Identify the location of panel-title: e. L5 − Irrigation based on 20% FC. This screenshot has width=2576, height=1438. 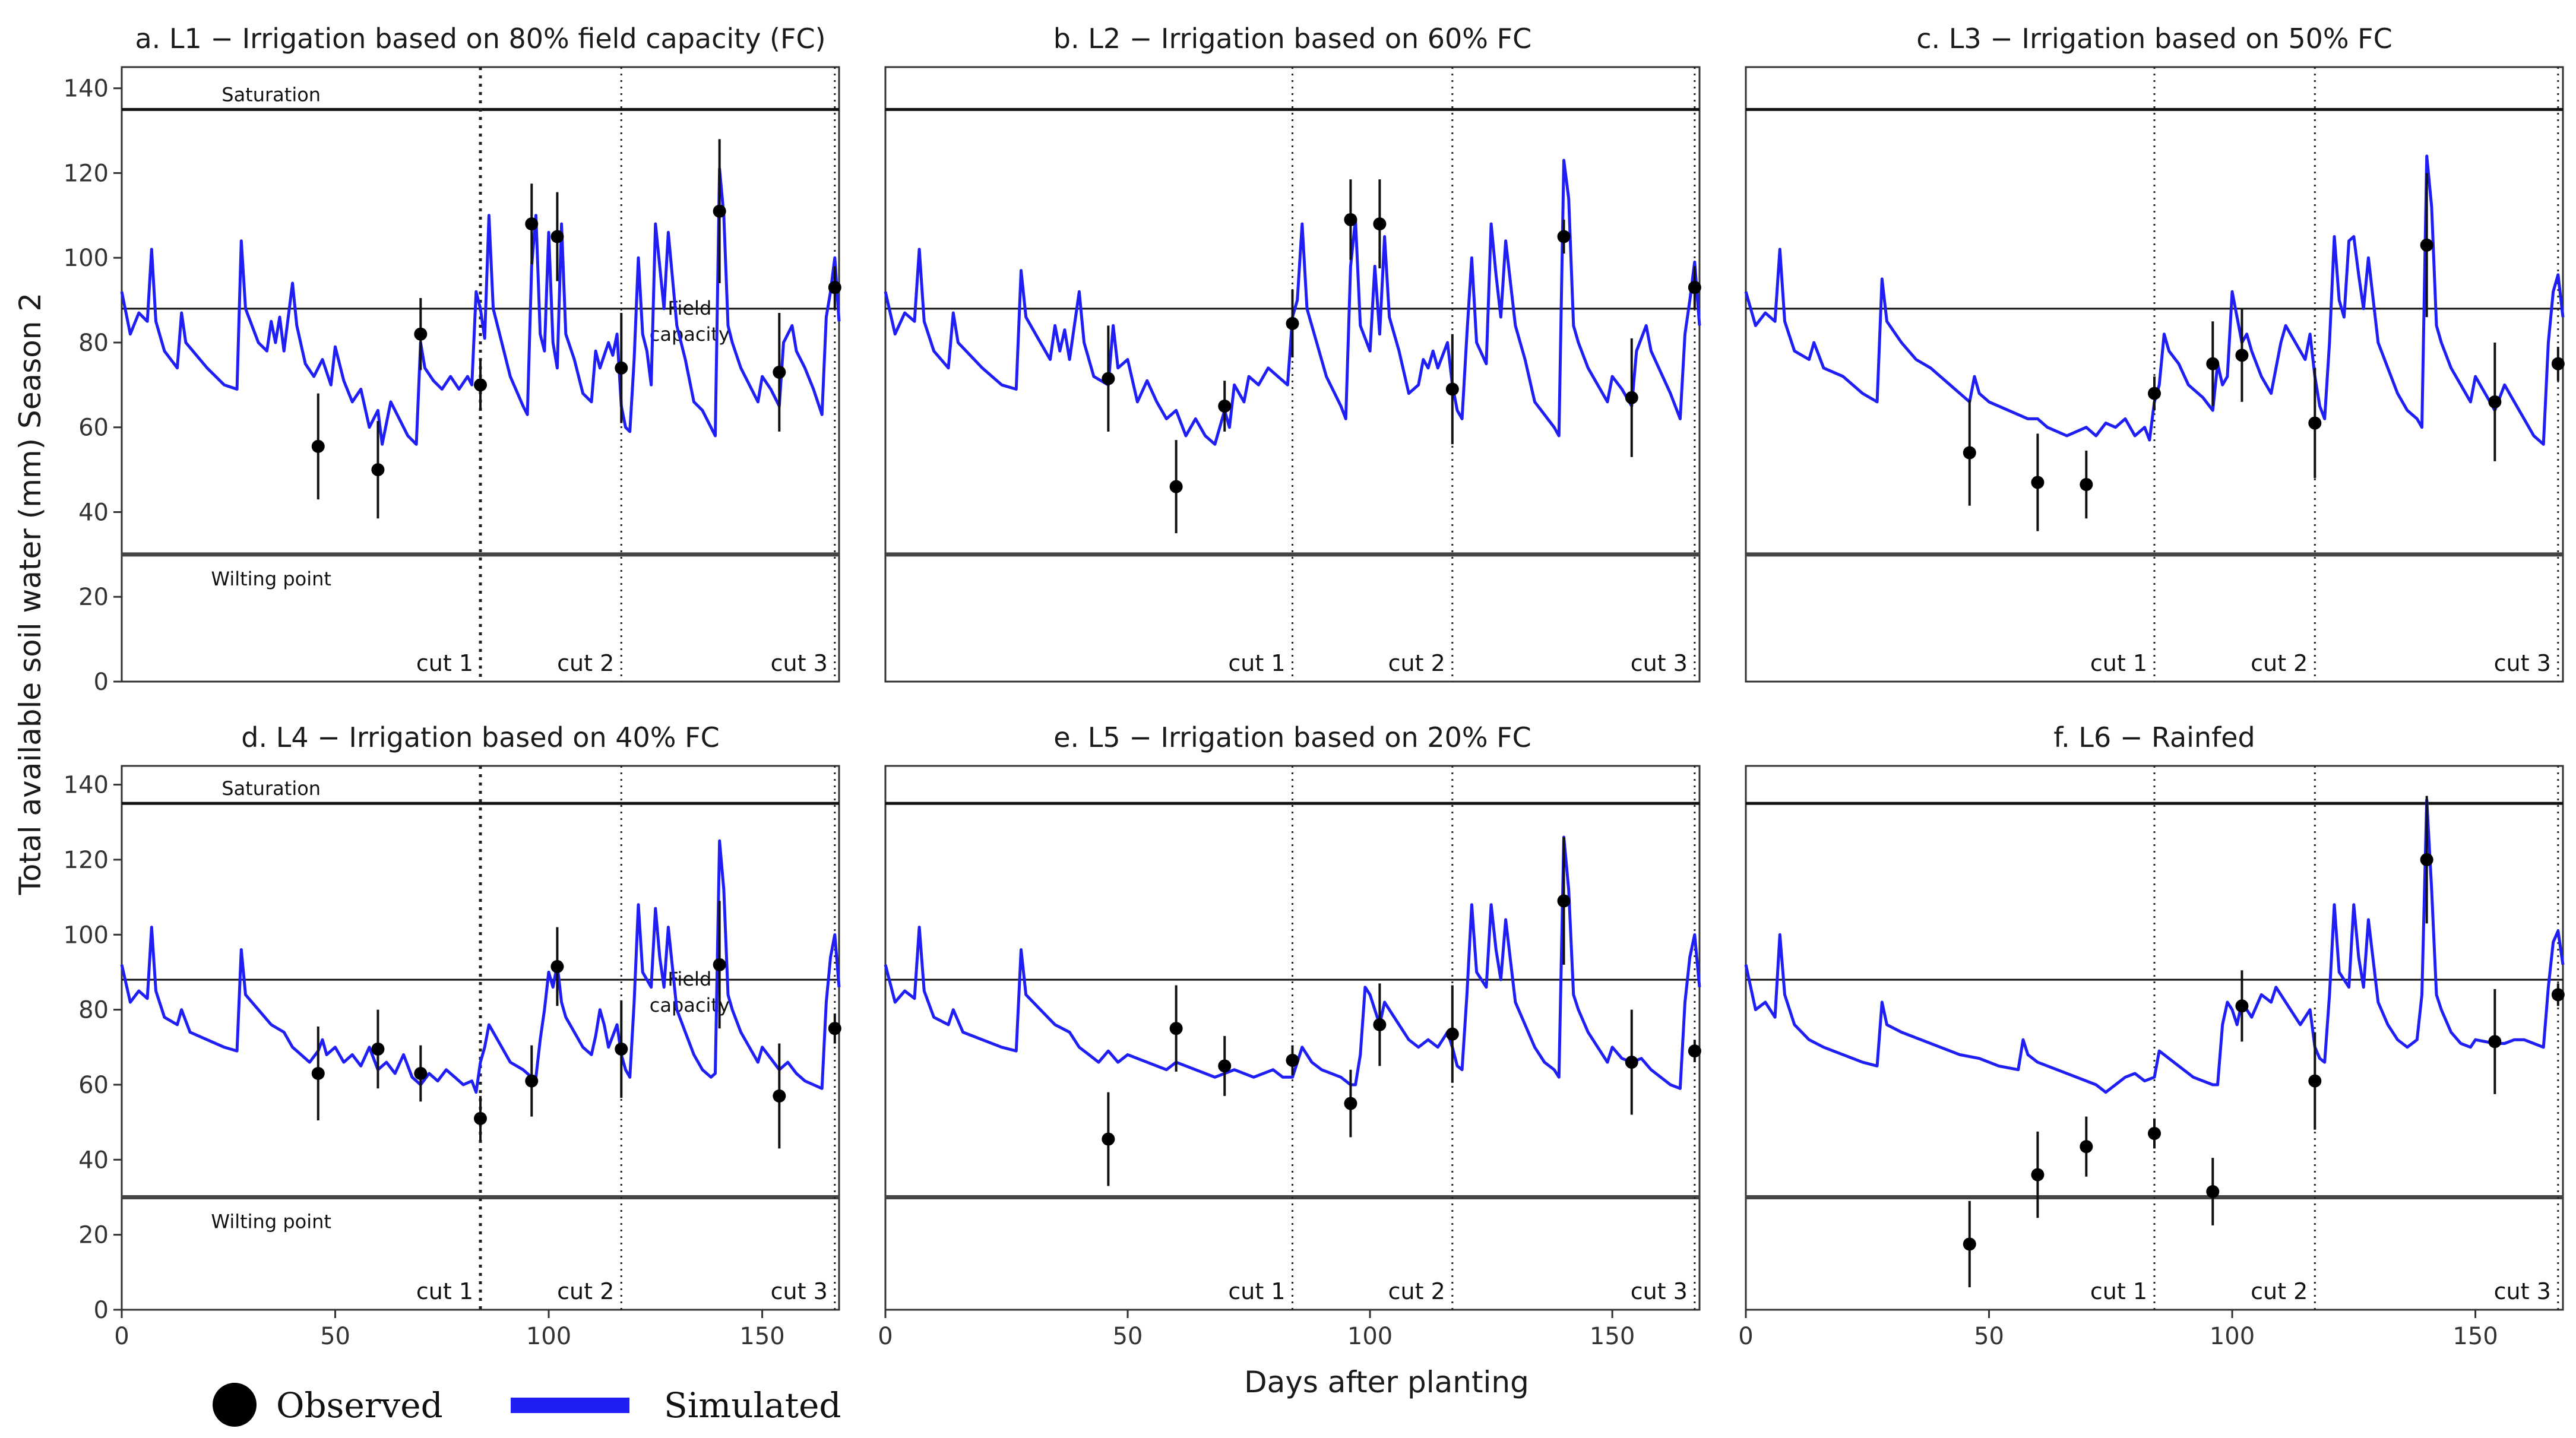
(1292, 737).